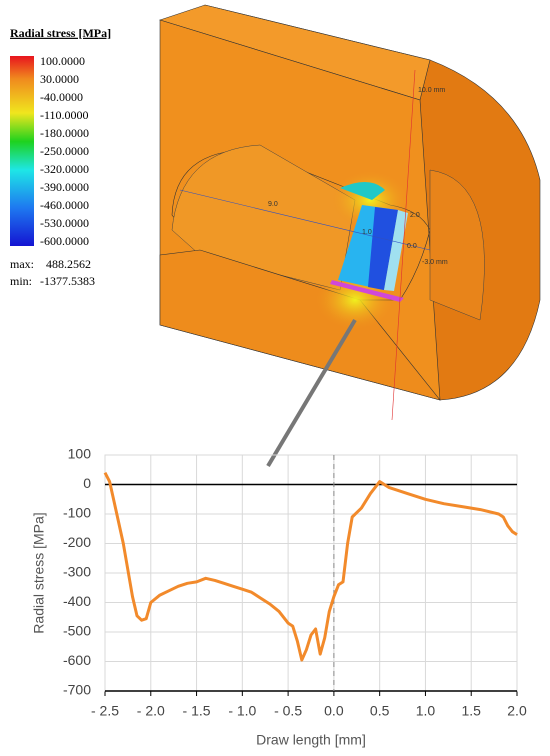 The image size is (550, 756). What do you see at coordinates (288, 711) in the screenshot?
I see `x-tick-label: - 0.5` at bounding box center [288, 711].